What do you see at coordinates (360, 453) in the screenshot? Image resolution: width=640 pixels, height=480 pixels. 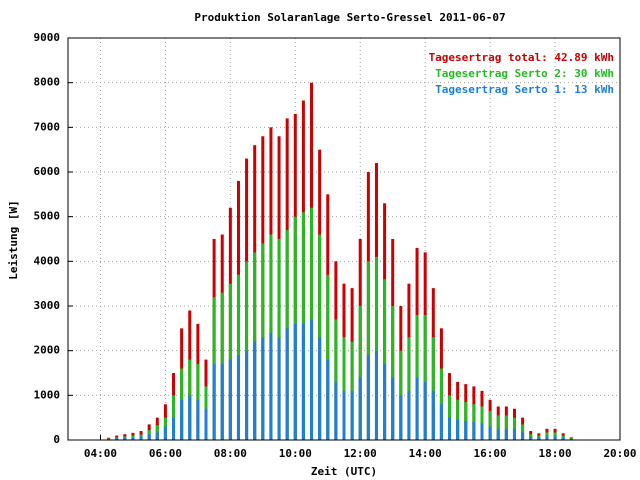 I see `x-tick-label: 12:00` at bounding box center [360, 453].